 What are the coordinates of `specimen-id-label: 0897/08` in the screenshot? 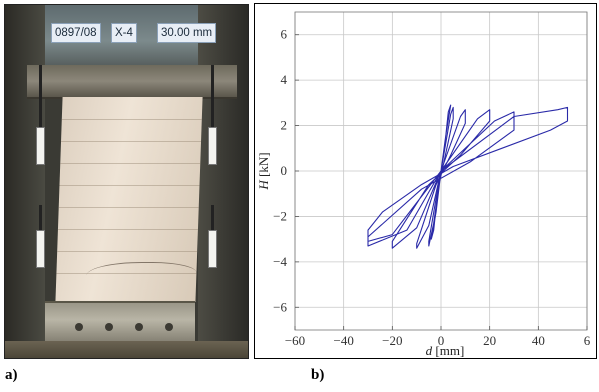 It's located at (76, 33).